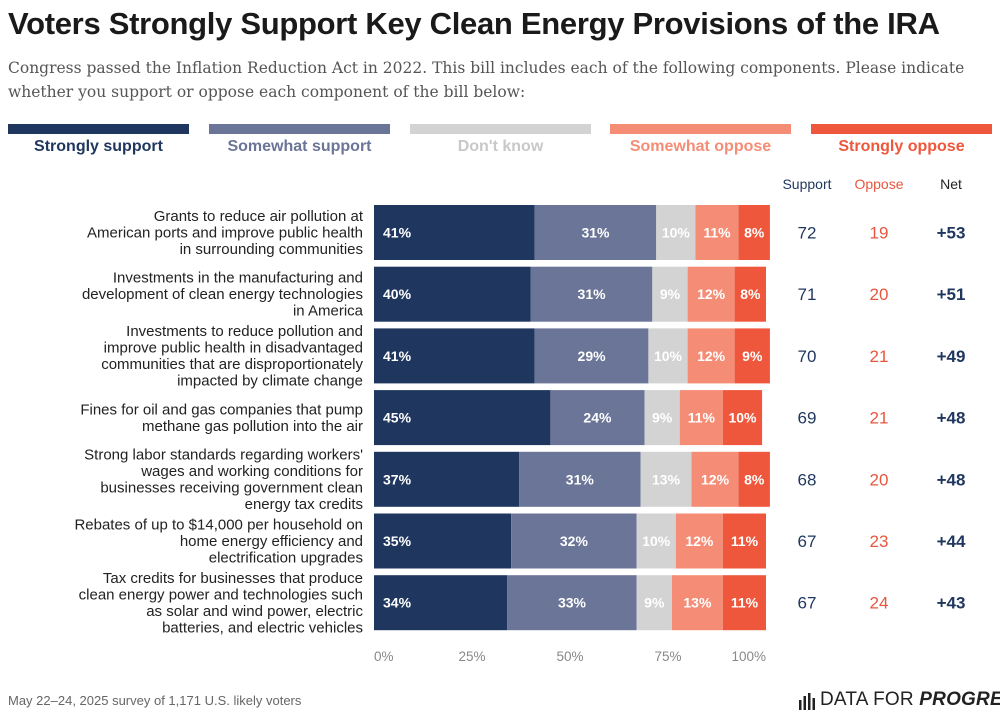  I want to click on x-tick-label: 75%, so click(667, 656).